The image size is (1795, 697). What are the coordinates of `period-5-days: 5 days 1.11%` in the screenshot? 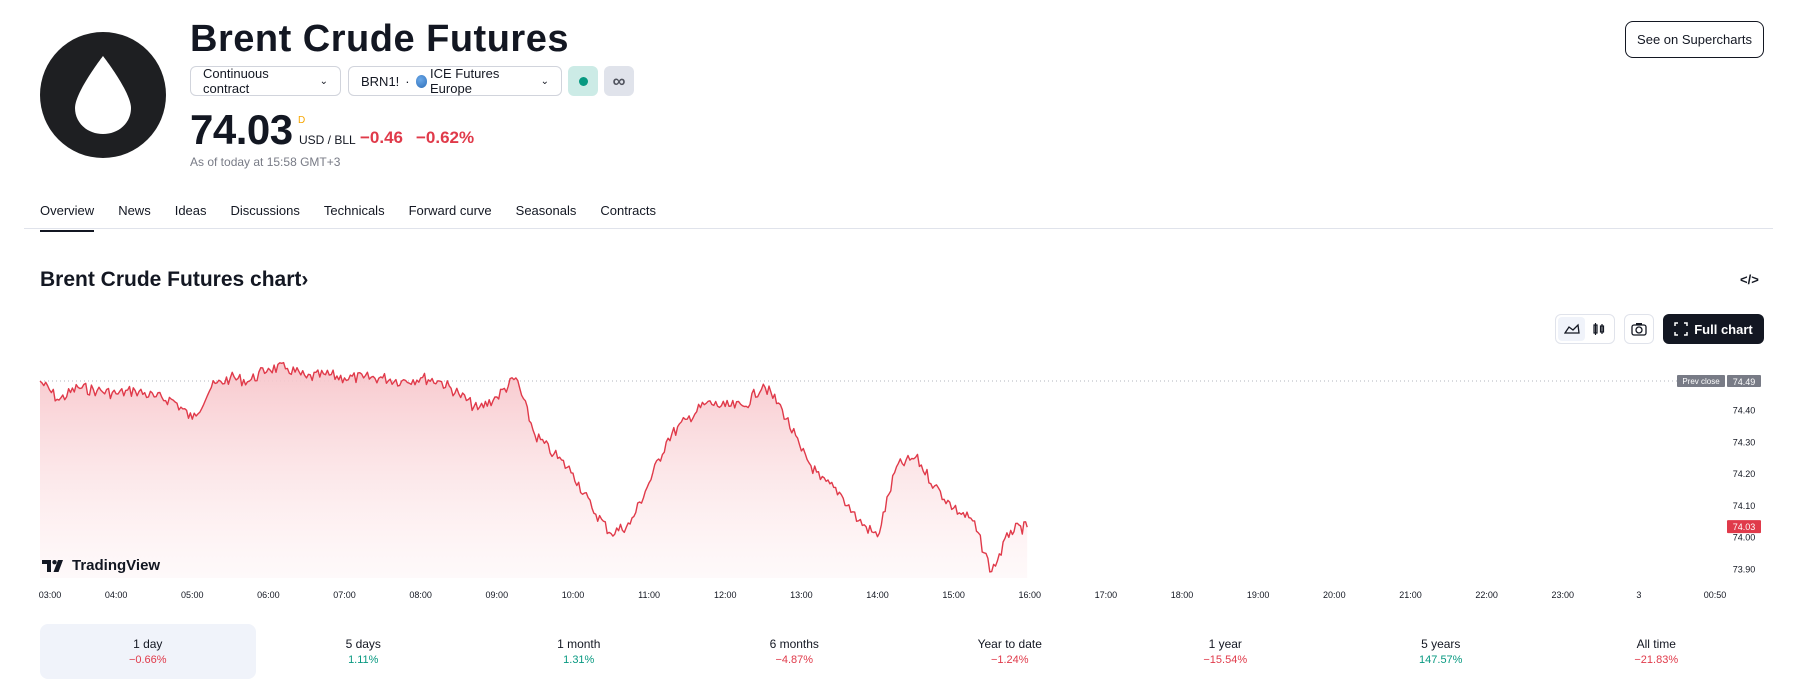 It's located at (364, 651).